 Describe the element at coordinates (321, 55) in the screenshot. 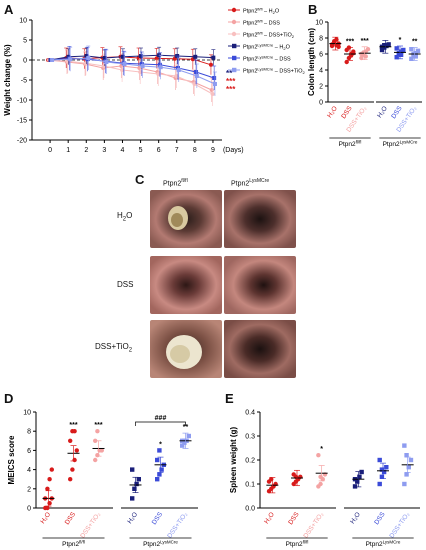

I see `b-y-tick-label: 6` at that location.